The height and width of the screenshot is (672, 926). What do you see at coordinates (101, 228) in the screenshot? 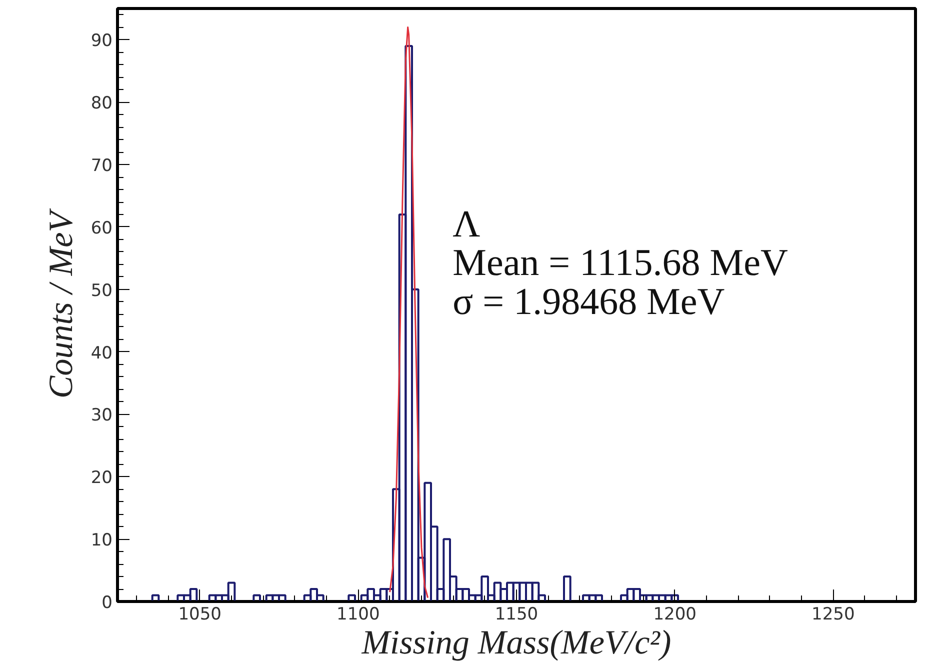
I see `y-tick-label: 60` at bounding box center [101, 228].